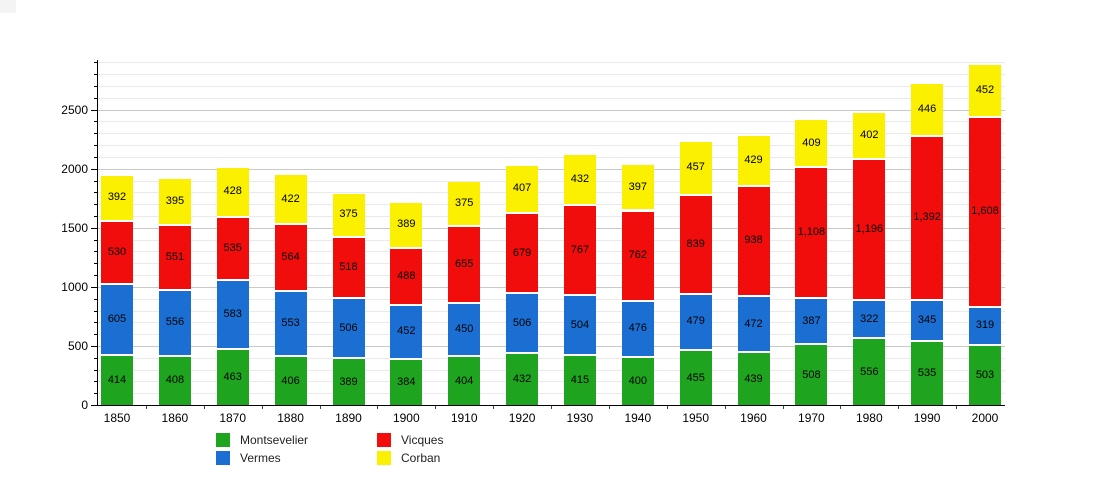 The height and width of the screenshot is (500, 1100). What do you see at coordinates (753, 242) in the screenshot?
I see `bar-segment-vicques-1960: 938` at bounding box center [753, 242].